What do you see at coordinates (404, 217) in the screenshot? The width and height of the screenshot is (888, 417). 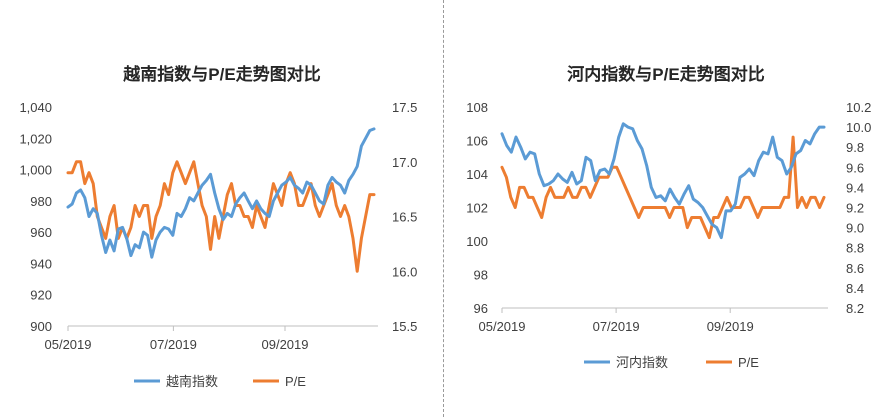 I see `y-right-tick-label: 16.5` at bounding box center [404, 217].